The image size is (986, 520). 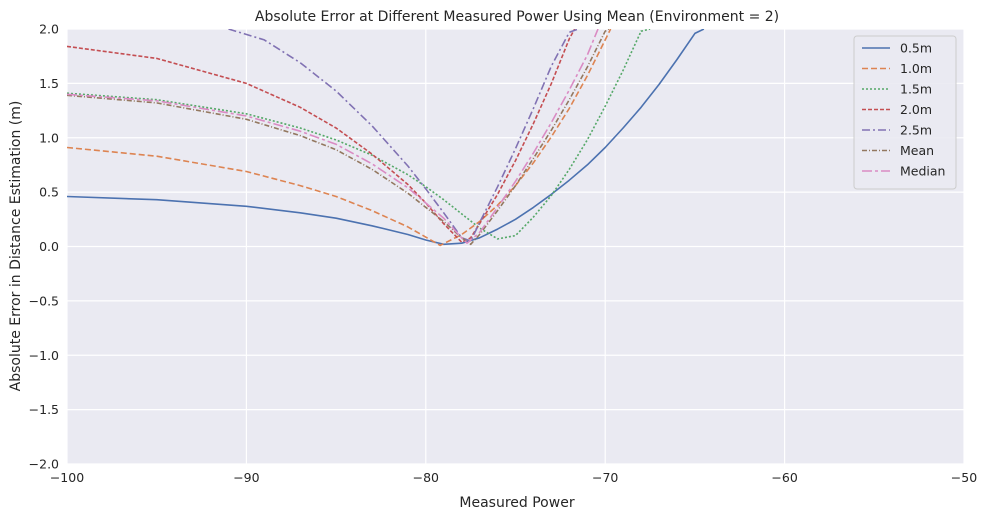 What do you see at coordinates (67, 477) in the screenshot?
I see `x-tick-label: −100` at bounding box center [67, 477].